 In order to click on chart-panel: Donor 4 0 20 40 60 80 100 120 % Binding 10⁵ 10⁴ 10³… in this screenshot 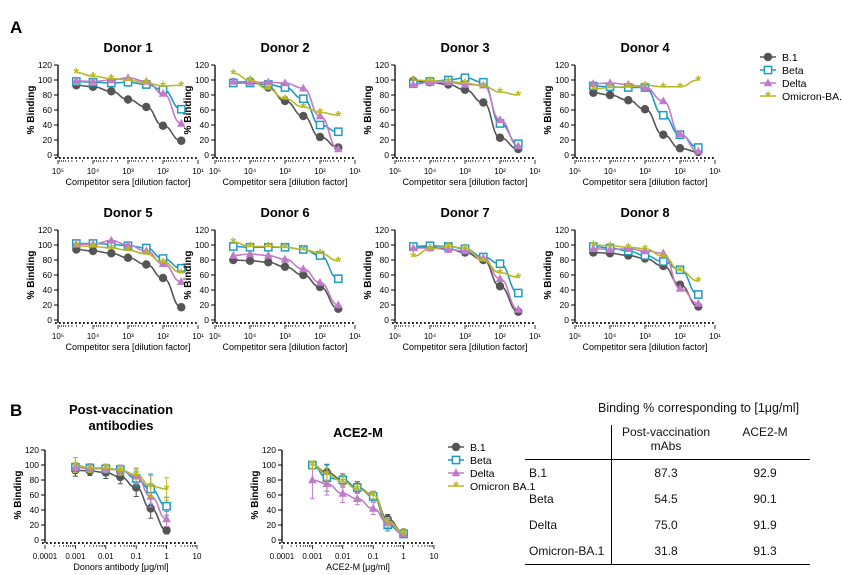, I will do `click(632, 113)`.